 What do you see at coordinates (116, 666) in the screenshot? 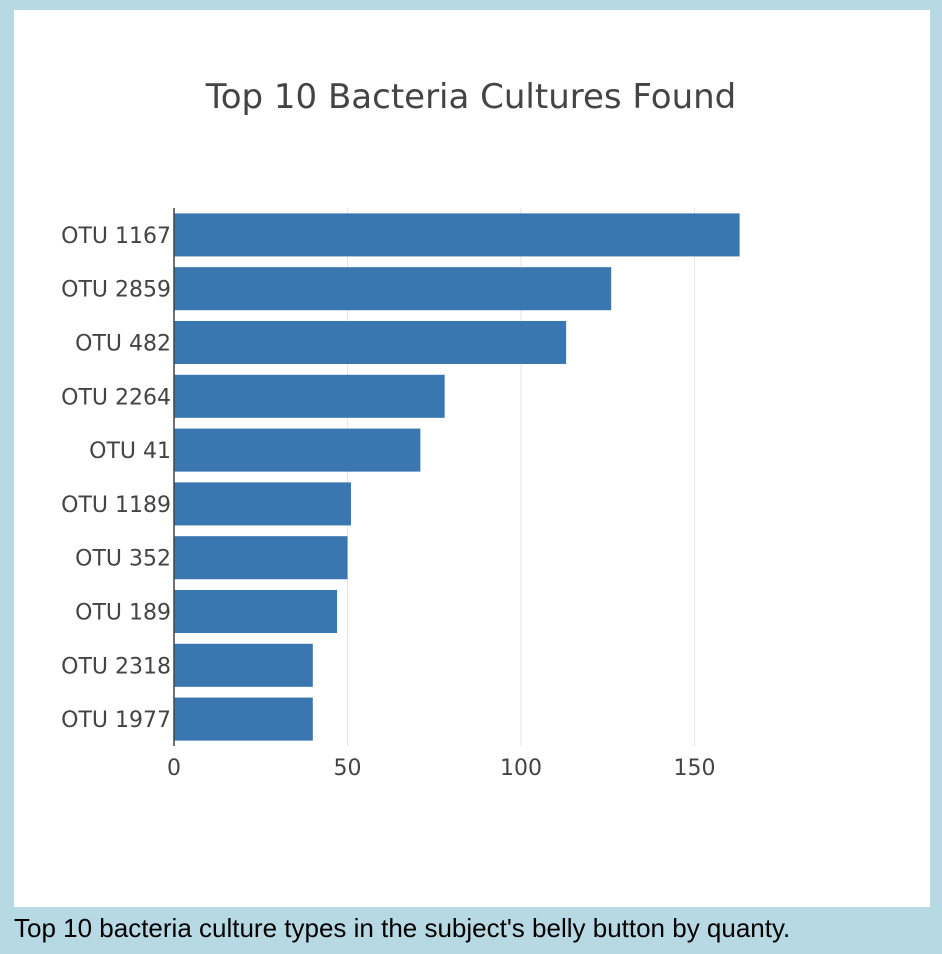
I see `y-tick-label: OTU 2318` at bounding box center [116, 666].